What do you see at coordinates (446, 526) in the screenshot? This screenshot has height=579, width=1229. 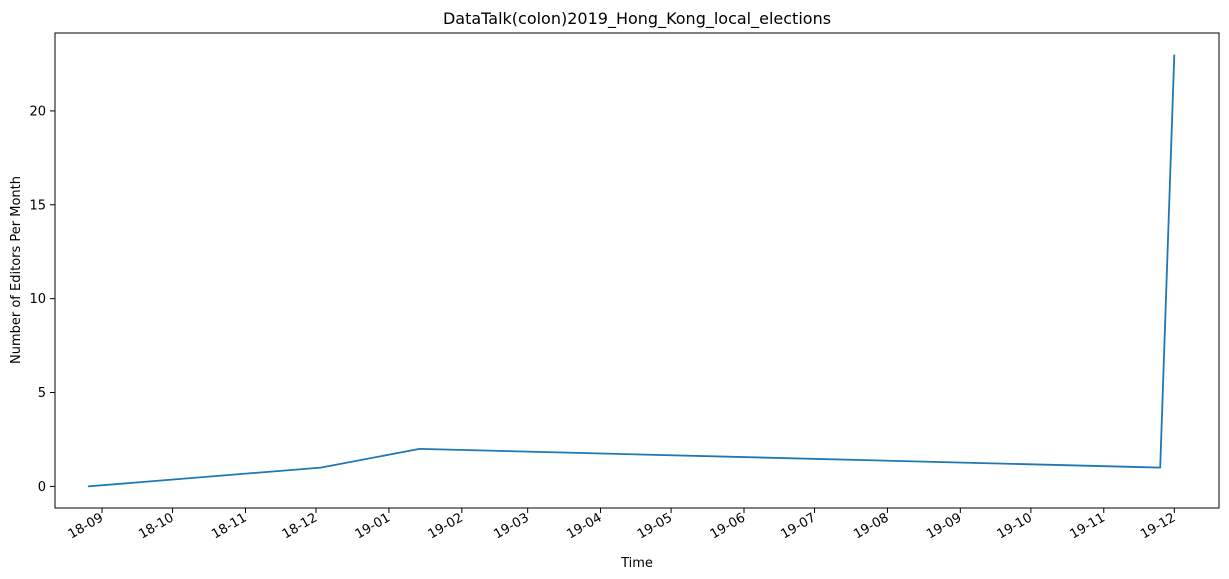 I see `x-tick-label: 19-02` at bounding box center [446, 526].